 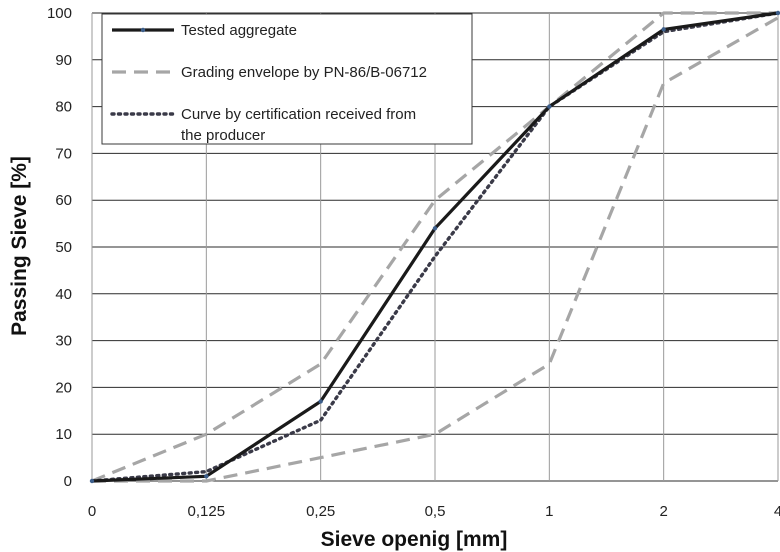 What do you see at coordinates (63, 247) in the screenshot?
I see `y-tick-label: 50` at bounding box center [63, 247].